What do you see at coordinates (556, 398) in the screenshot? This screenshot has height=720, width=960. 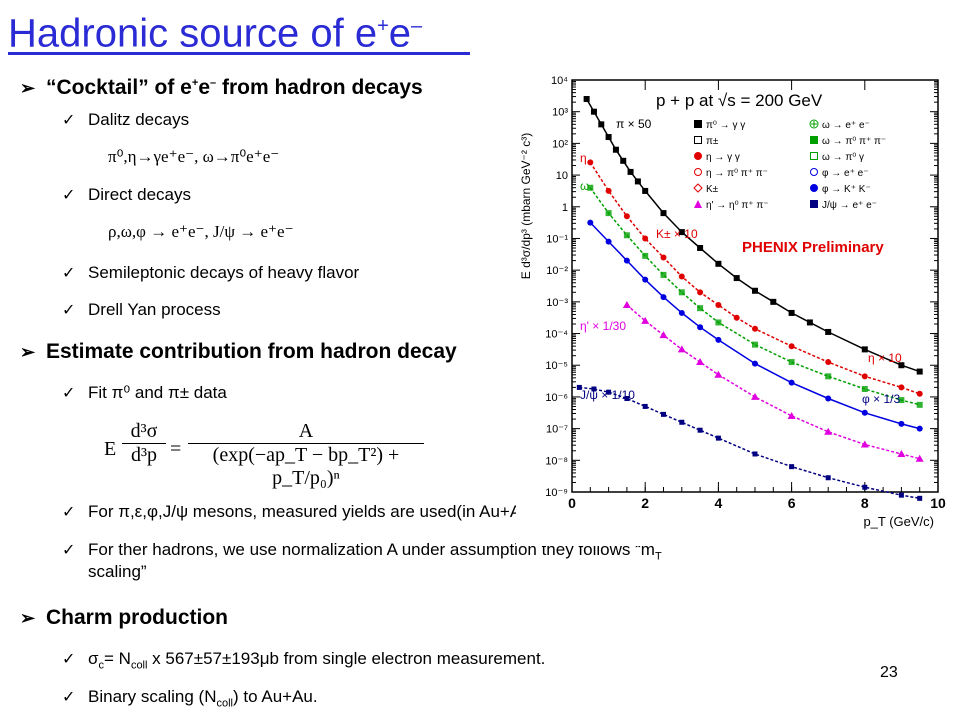 I see `y-tick-label: 10⁻⁶` at bounding box center [556, 398].